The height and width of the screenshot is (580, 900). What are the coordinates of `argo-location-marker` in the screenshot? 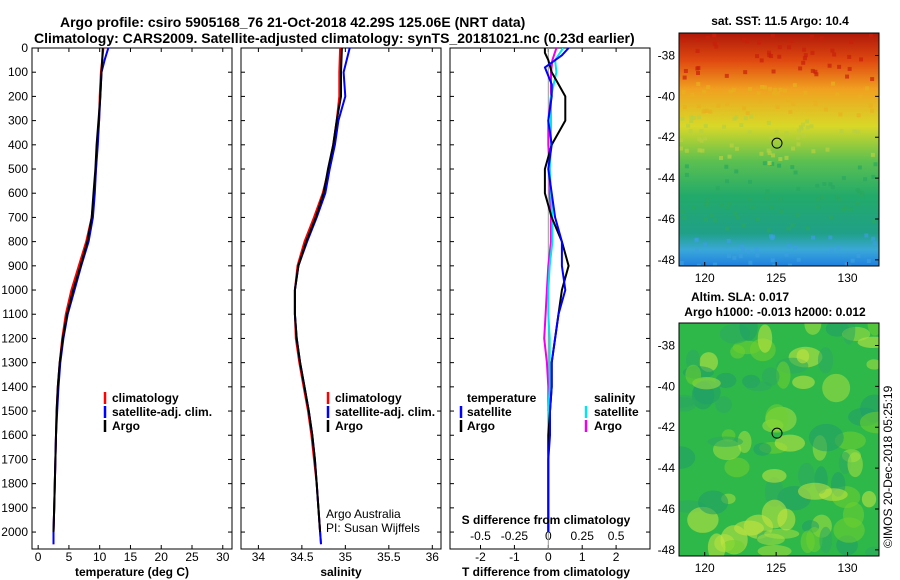 It's located at (777, 433).